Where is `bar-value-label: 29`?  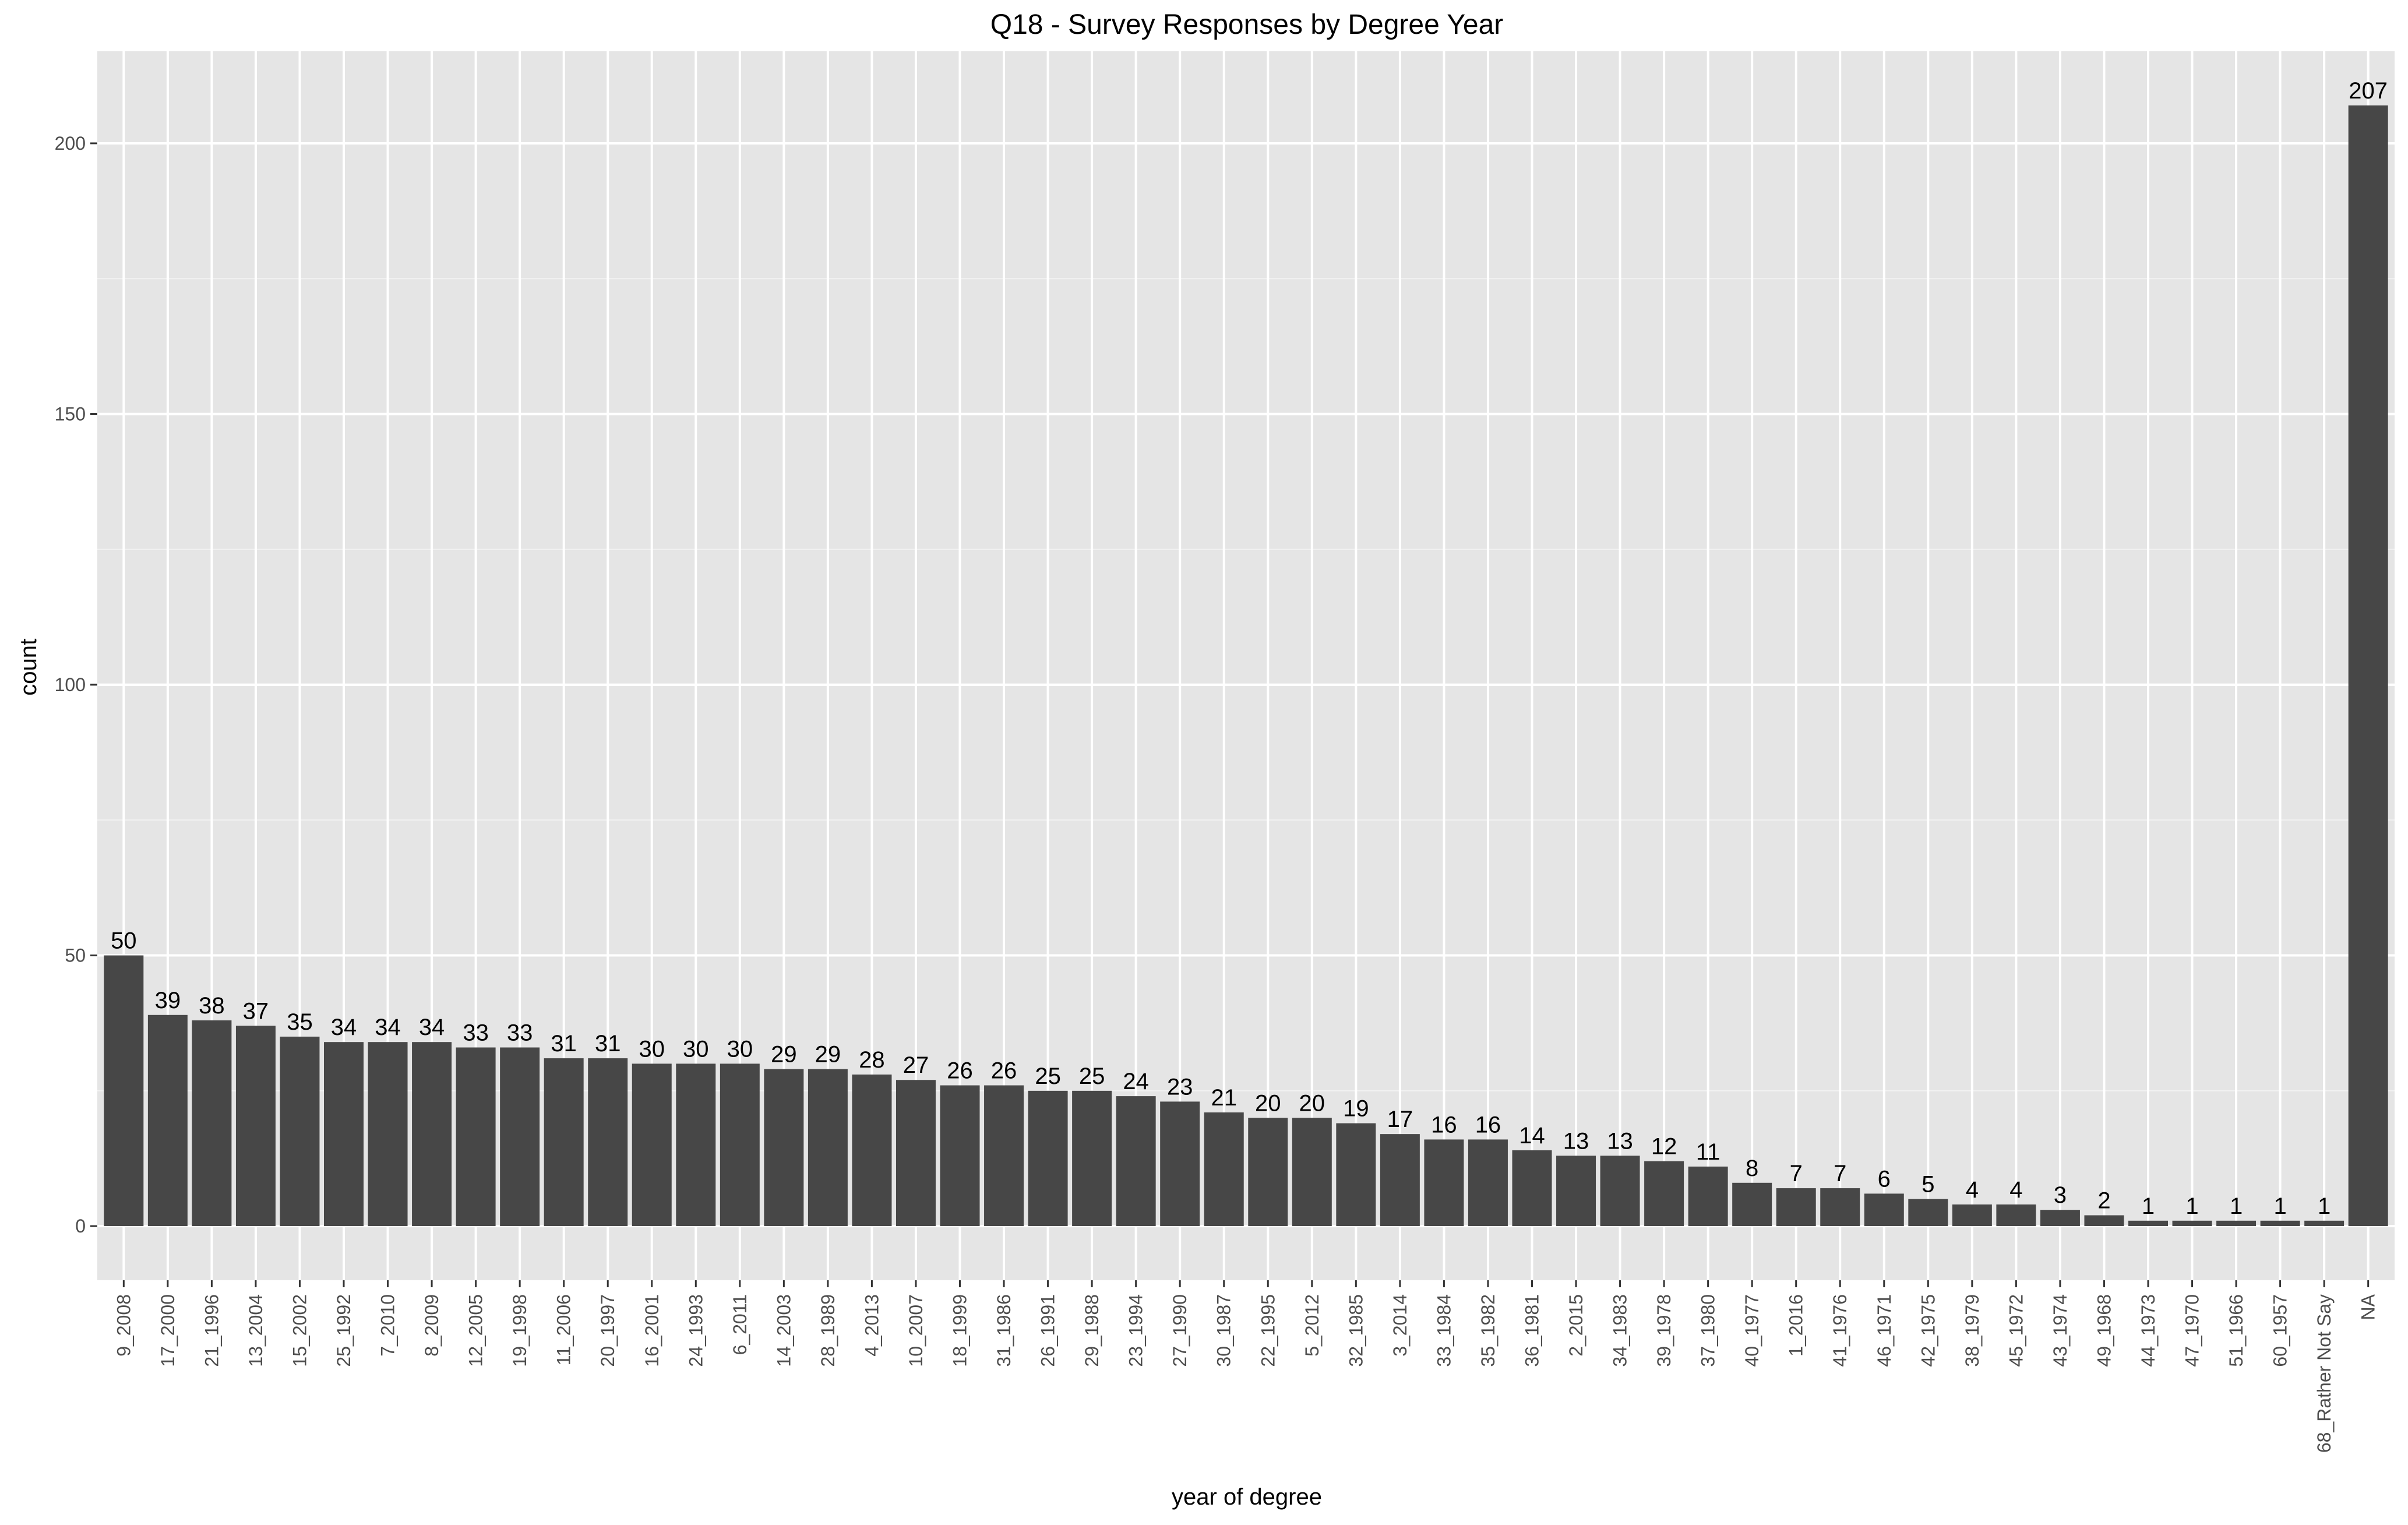
bar-value-label: 29 is located at coordinates (784, 1055).